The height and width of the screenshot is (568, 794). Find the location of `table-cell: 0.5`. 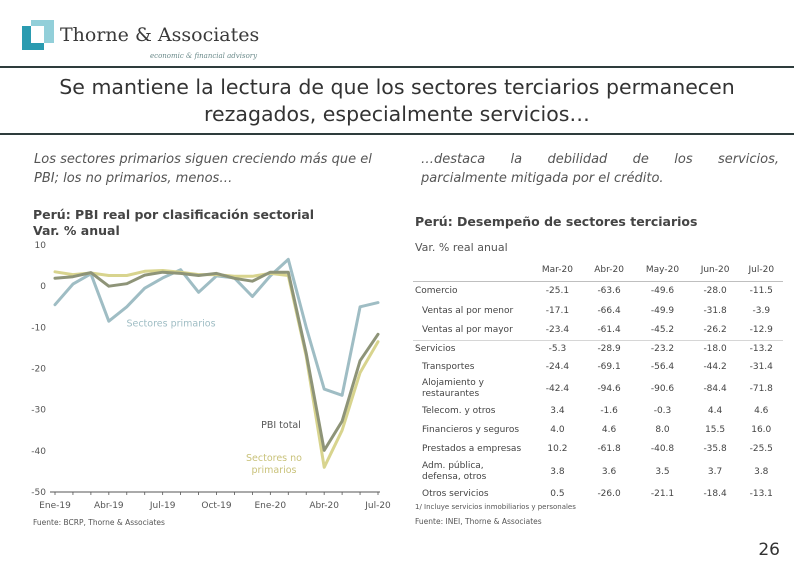

table-cell: 0.5 is located at coordinates (557, 494).